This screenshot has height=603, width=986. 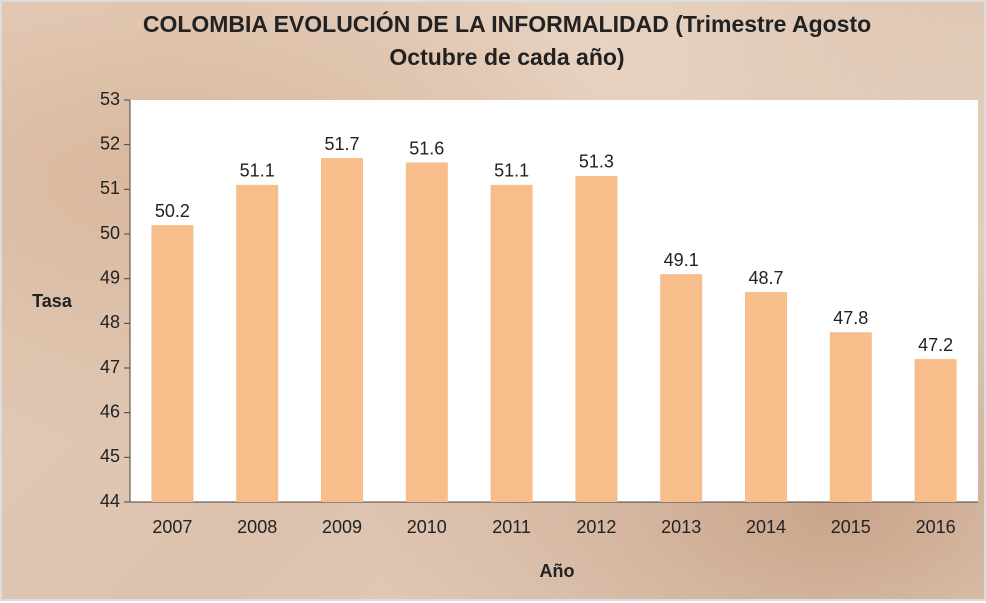 What do you see at coordinates (596, 527) in the screenshot?
I see `x-tick-label: 2012` at bounding box center [596, 527].